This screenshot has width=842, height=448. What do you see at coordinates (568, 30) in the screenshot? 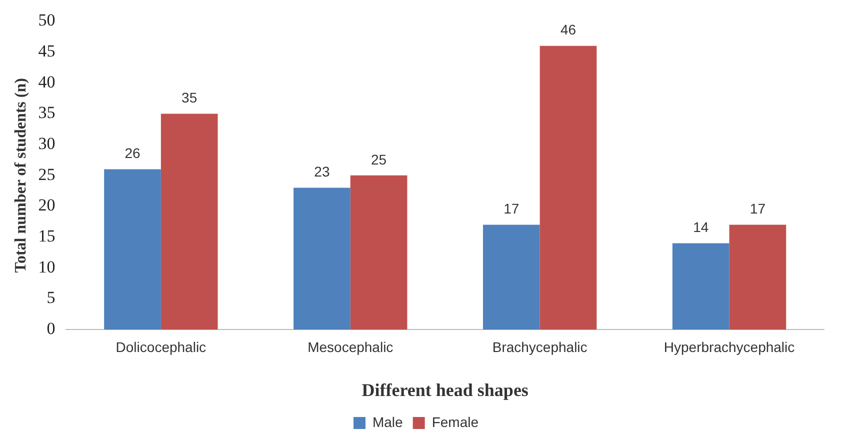
I see `data-label: 46` at bounding box center [568, 30].